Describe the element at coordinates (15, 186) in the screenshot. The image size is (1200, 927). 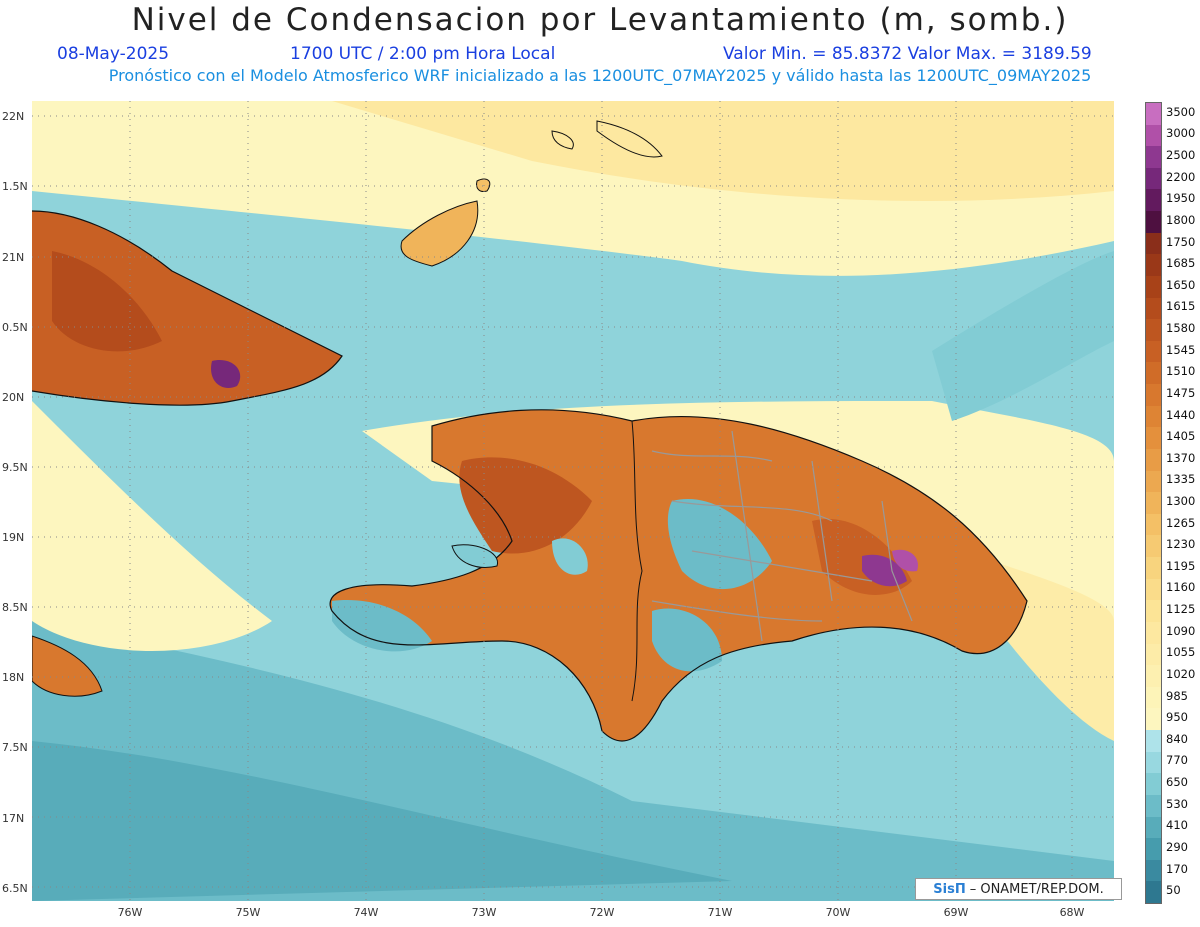
I see `lat-label: 1.5N` at that location.